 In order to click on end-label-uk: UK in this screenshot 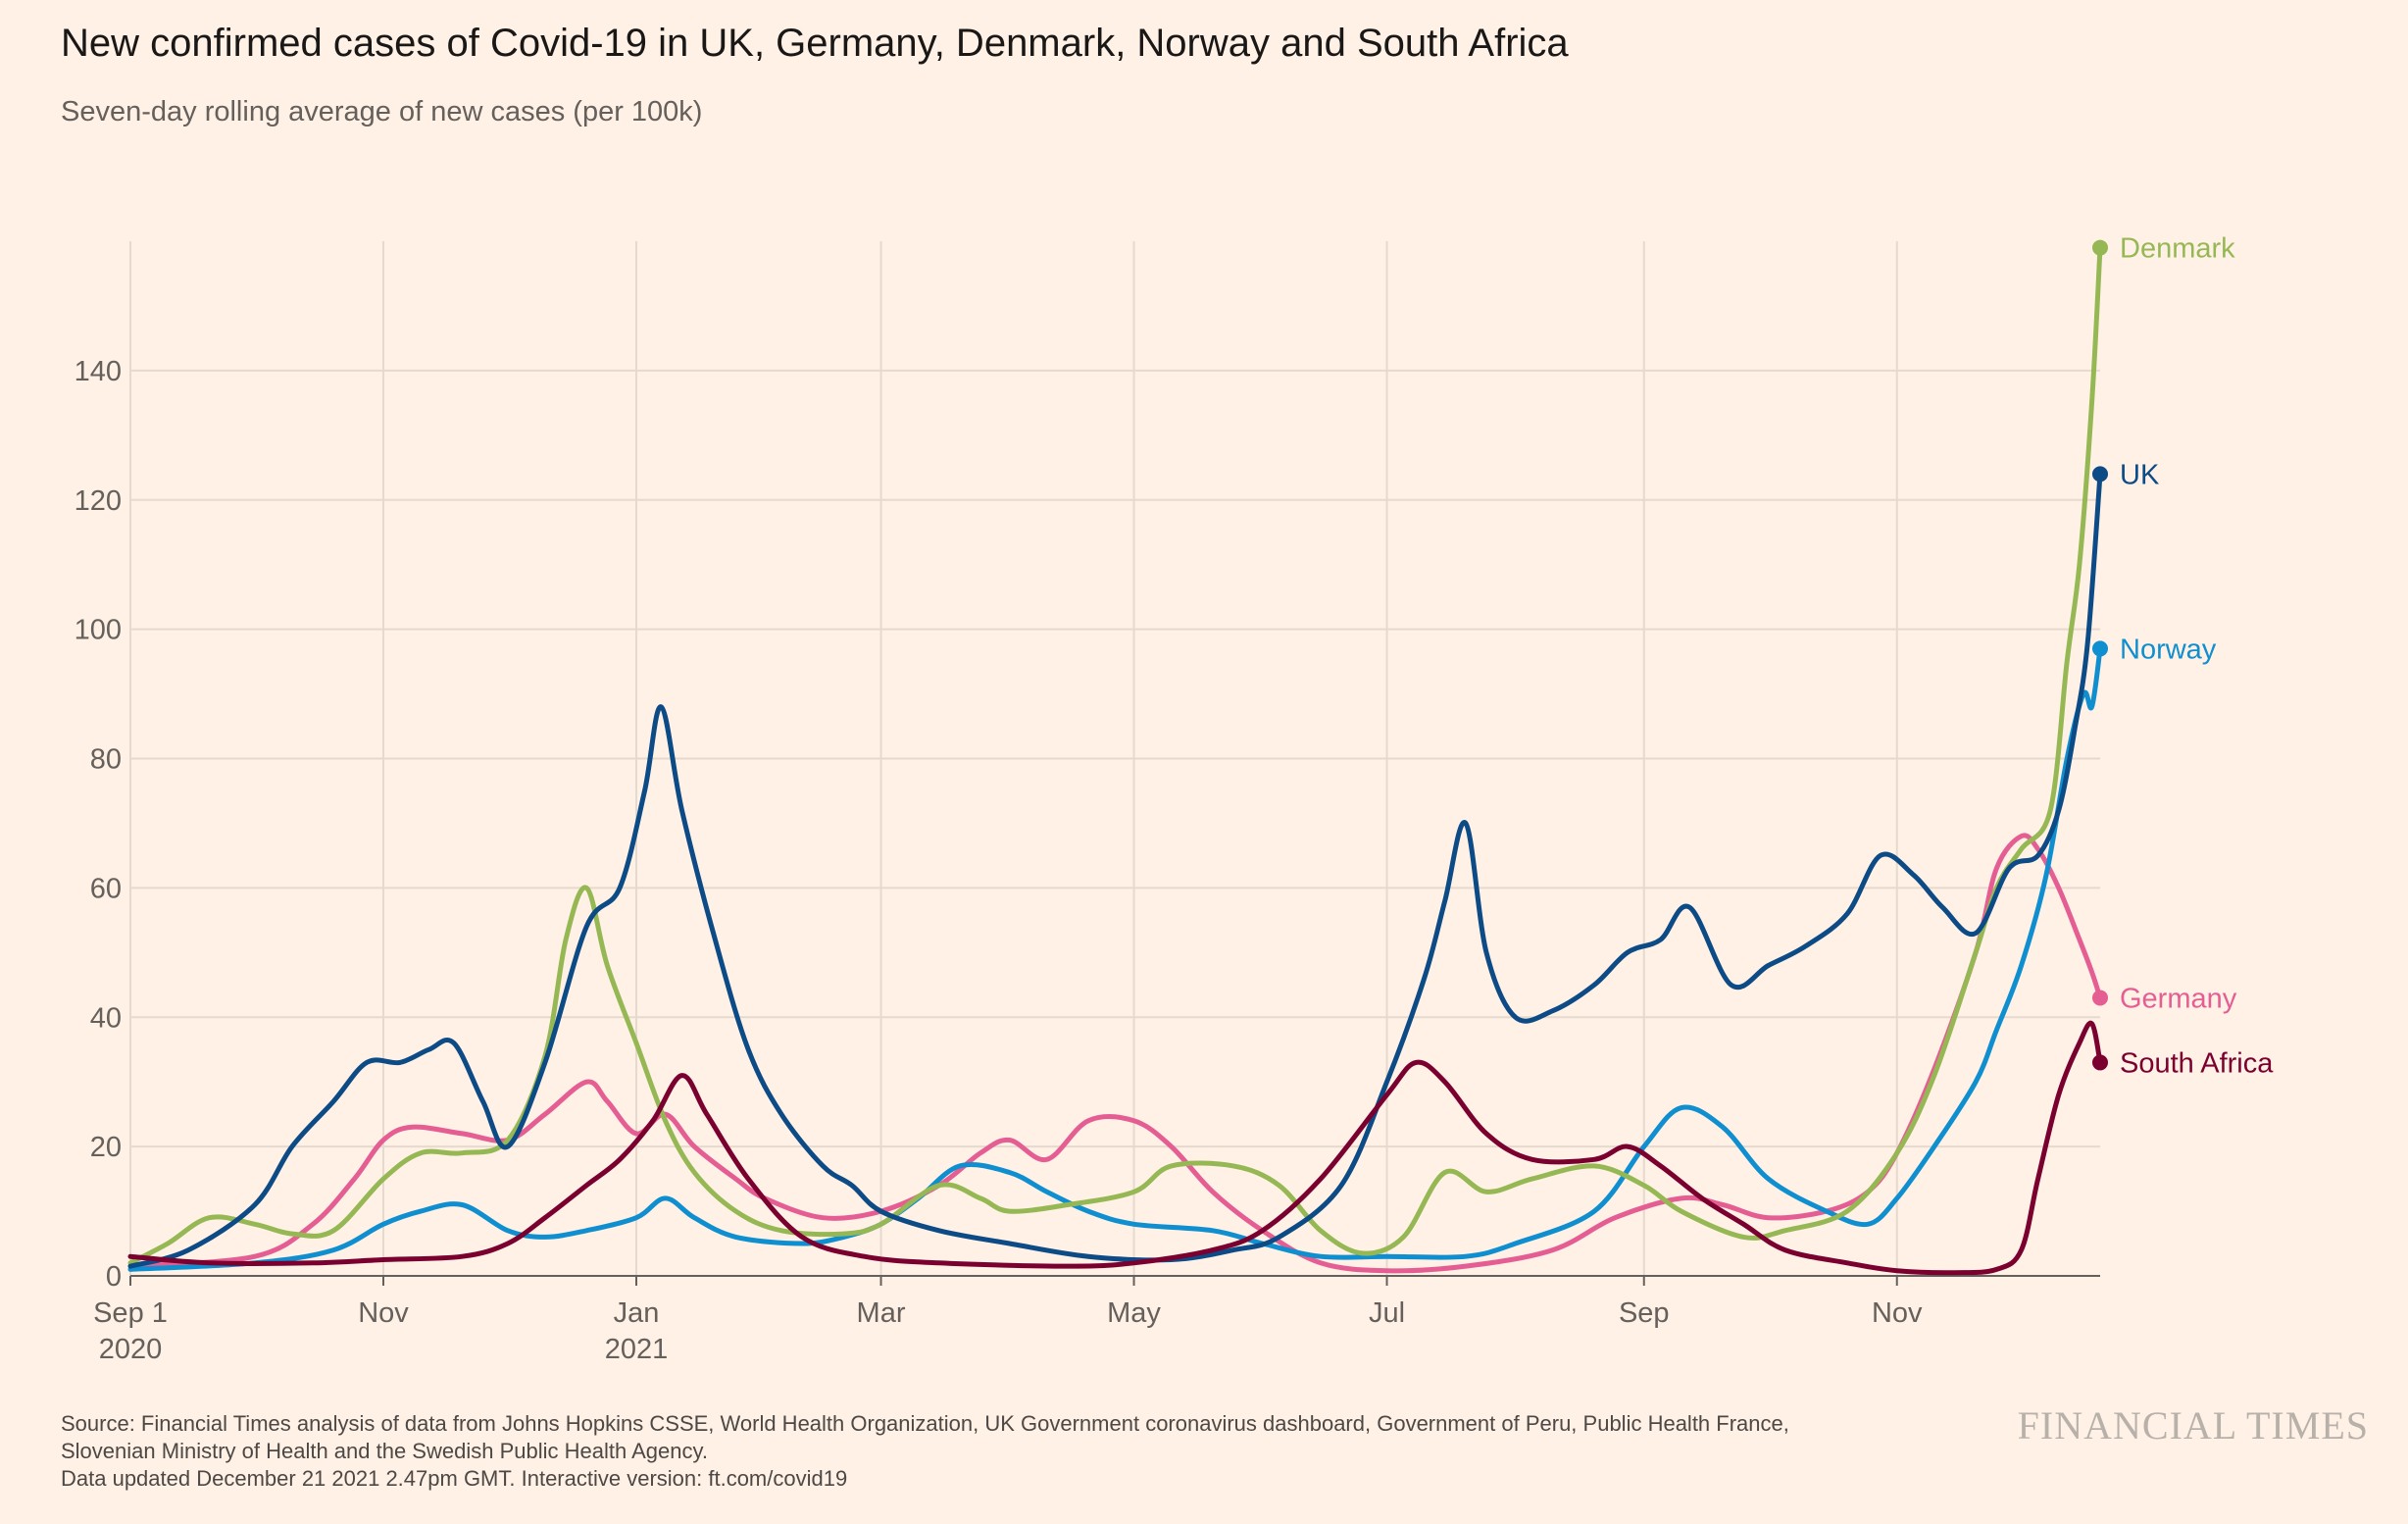, I will do `click(2140, 474)`.